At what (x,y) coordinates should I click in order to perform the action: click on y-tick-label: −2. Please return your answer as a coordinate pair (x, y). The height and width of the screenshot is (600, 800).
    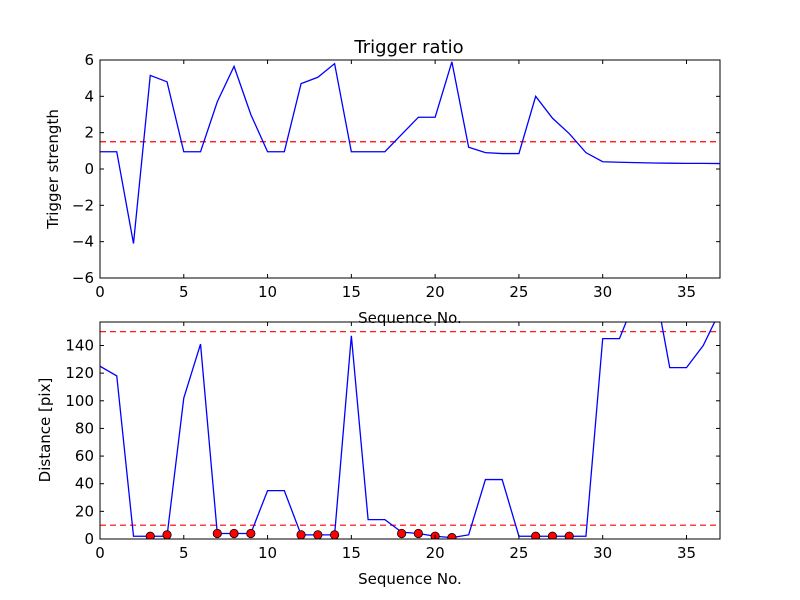
    Looking at the image, I should click on (83, 205).